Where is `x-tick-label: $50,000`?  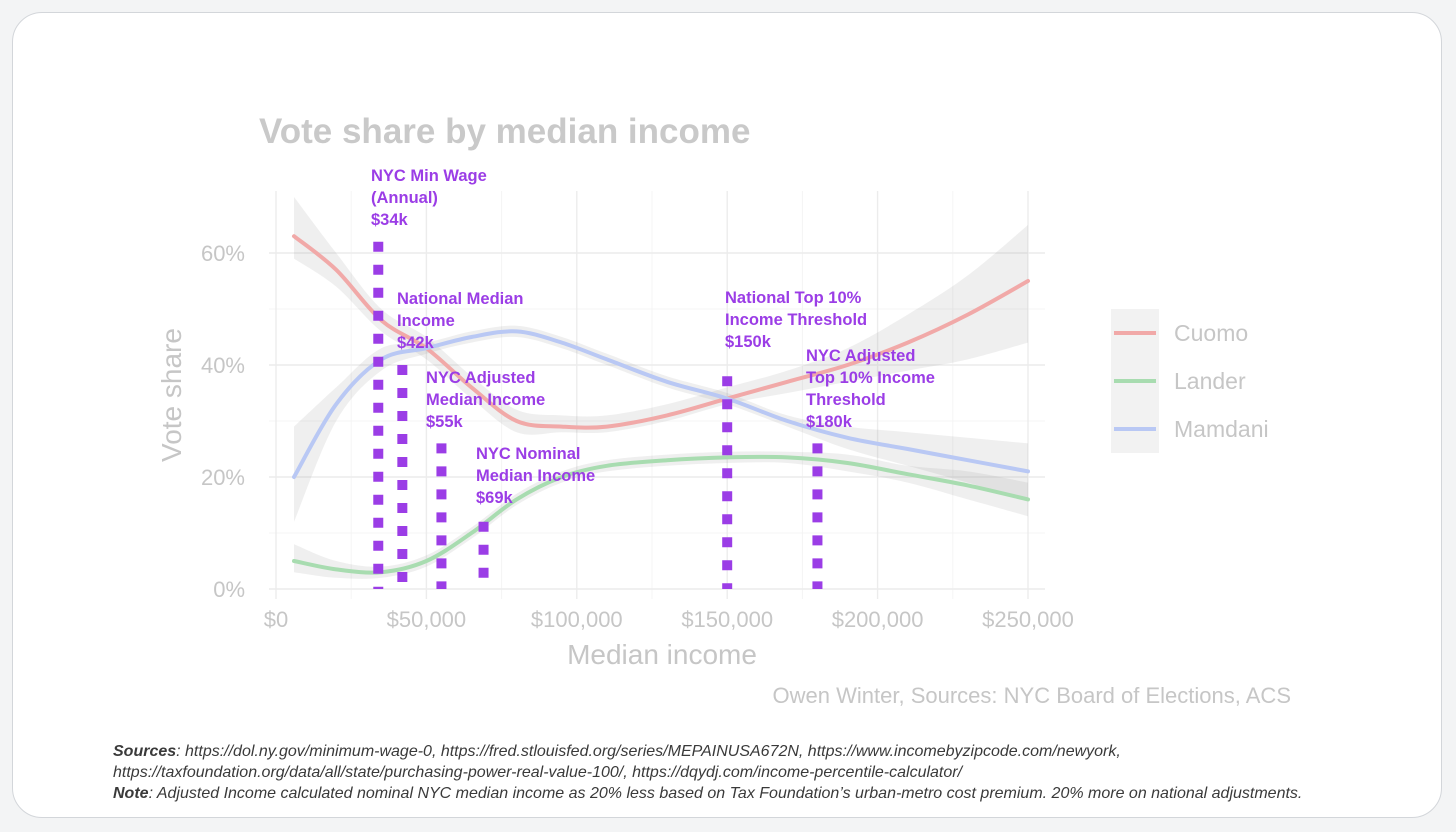 x-tick-label: $50,000 is located at coordinates (427, 619).